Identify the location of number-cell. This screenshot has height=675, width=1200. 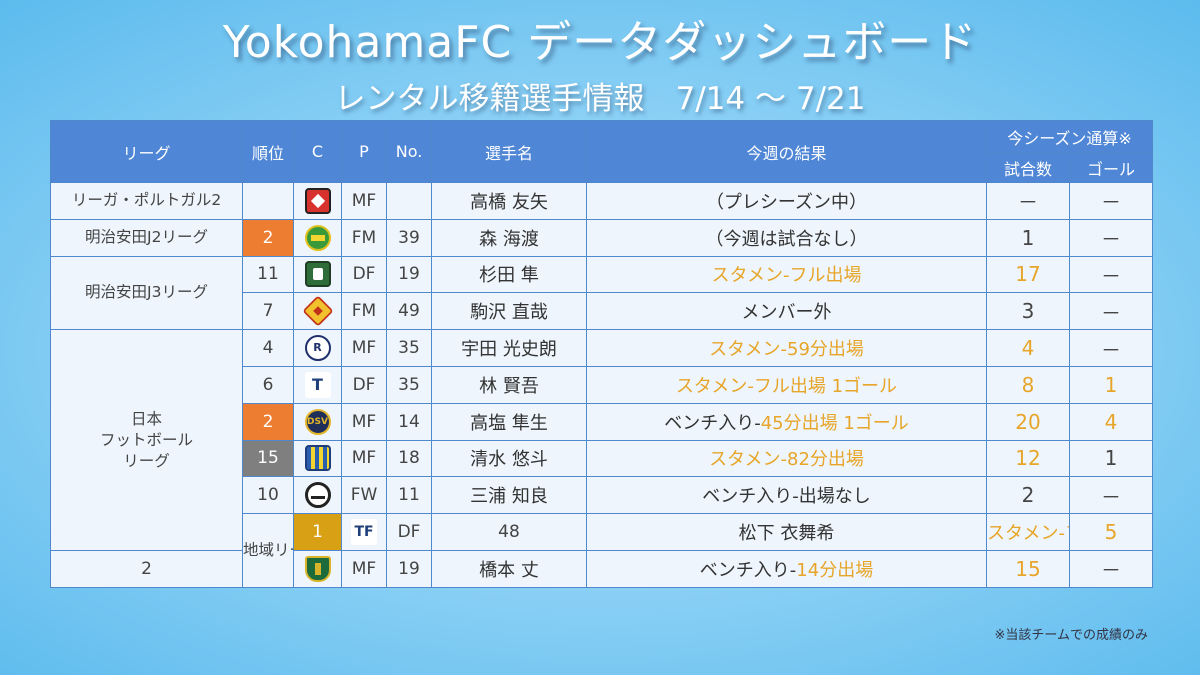
(409, 201).